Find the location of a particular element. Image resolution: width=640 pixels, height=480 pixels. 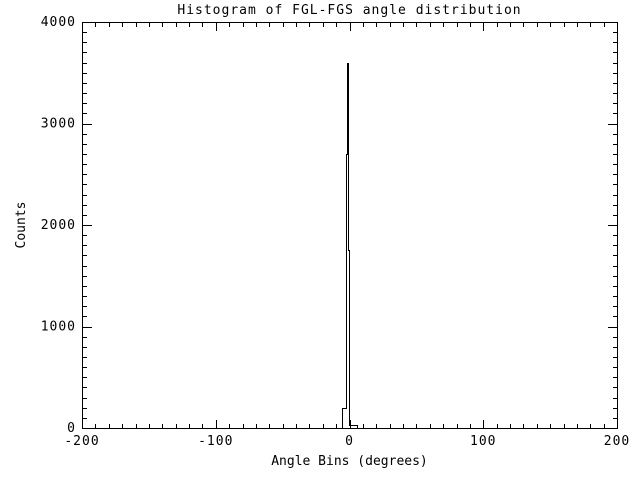

x-tick-label: 0 is located at coordinates (349, 441).